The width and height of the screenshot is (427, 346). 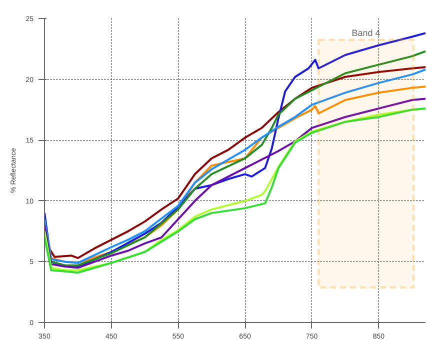 What do you see at coordinates (366, 33) in the screenshot?
I see `band-label: Band 4` at bounding box center [366, 33].